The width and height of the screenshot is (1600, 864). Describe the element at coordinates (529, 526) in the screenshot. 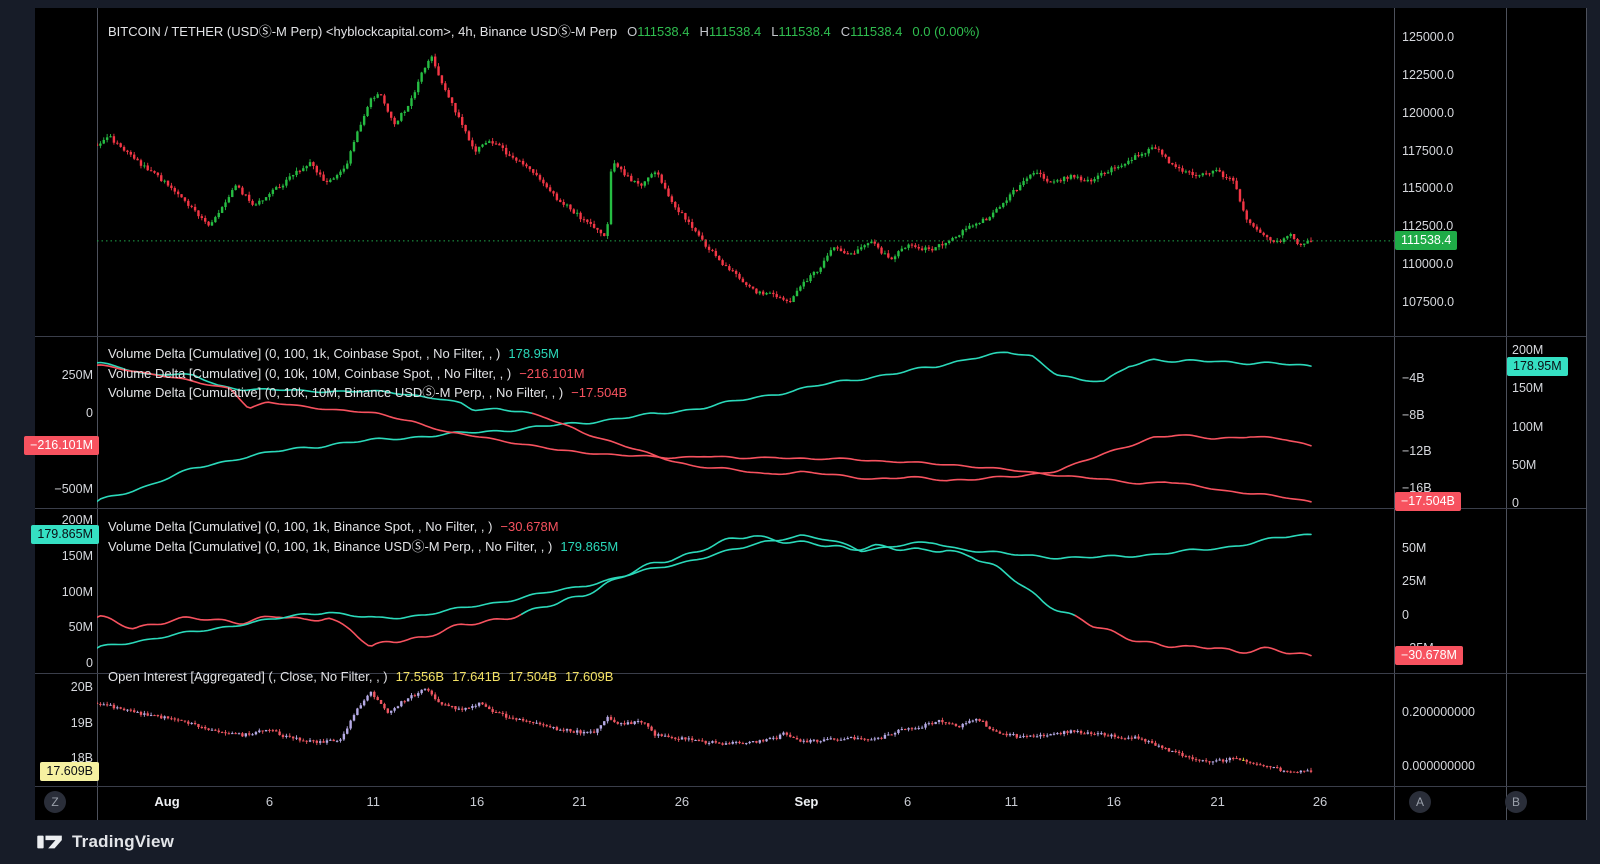

I see `indicator-value: −30.678M` at that location.